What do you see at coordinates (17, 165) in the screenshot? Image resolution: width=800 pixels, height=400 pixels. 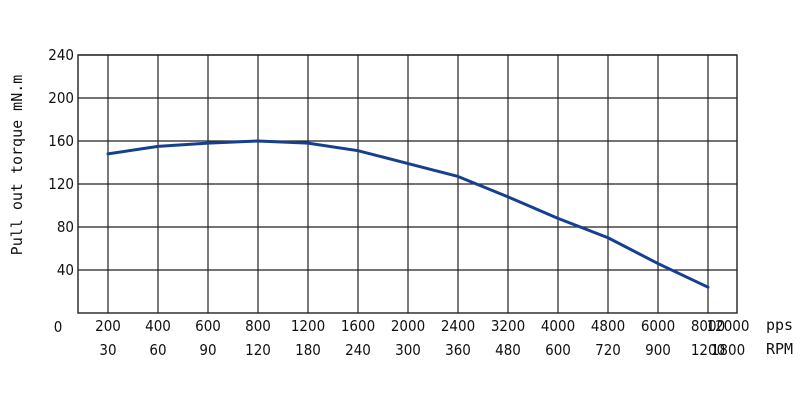 I see `y-axis-label: Pull out torque mN.m` at bounding box center [17, 165].